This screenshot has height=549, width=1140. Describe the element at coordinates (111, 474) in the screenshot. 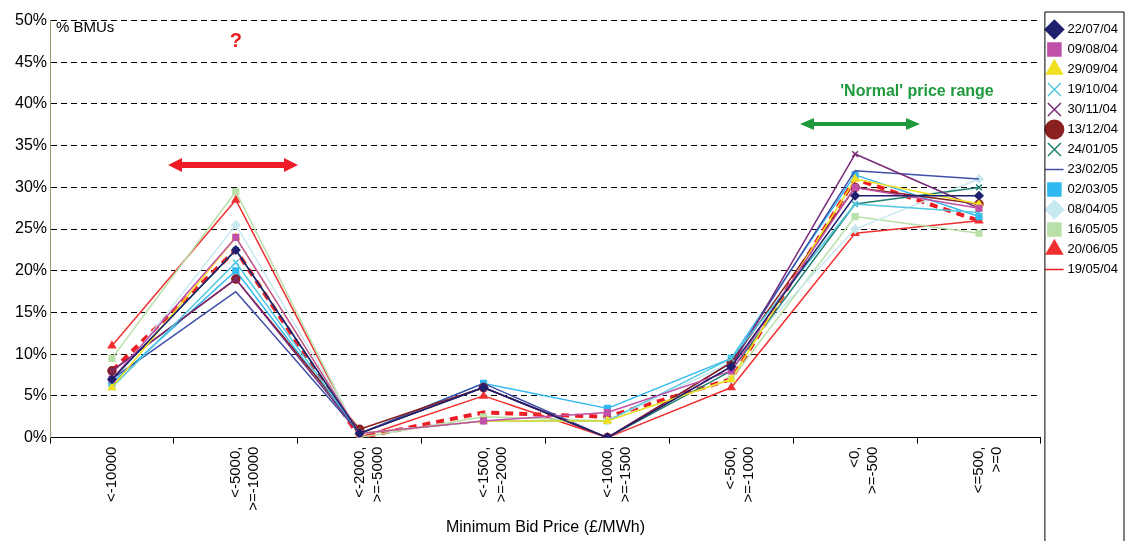

I see `x-tick-label: <-10000` at that location.